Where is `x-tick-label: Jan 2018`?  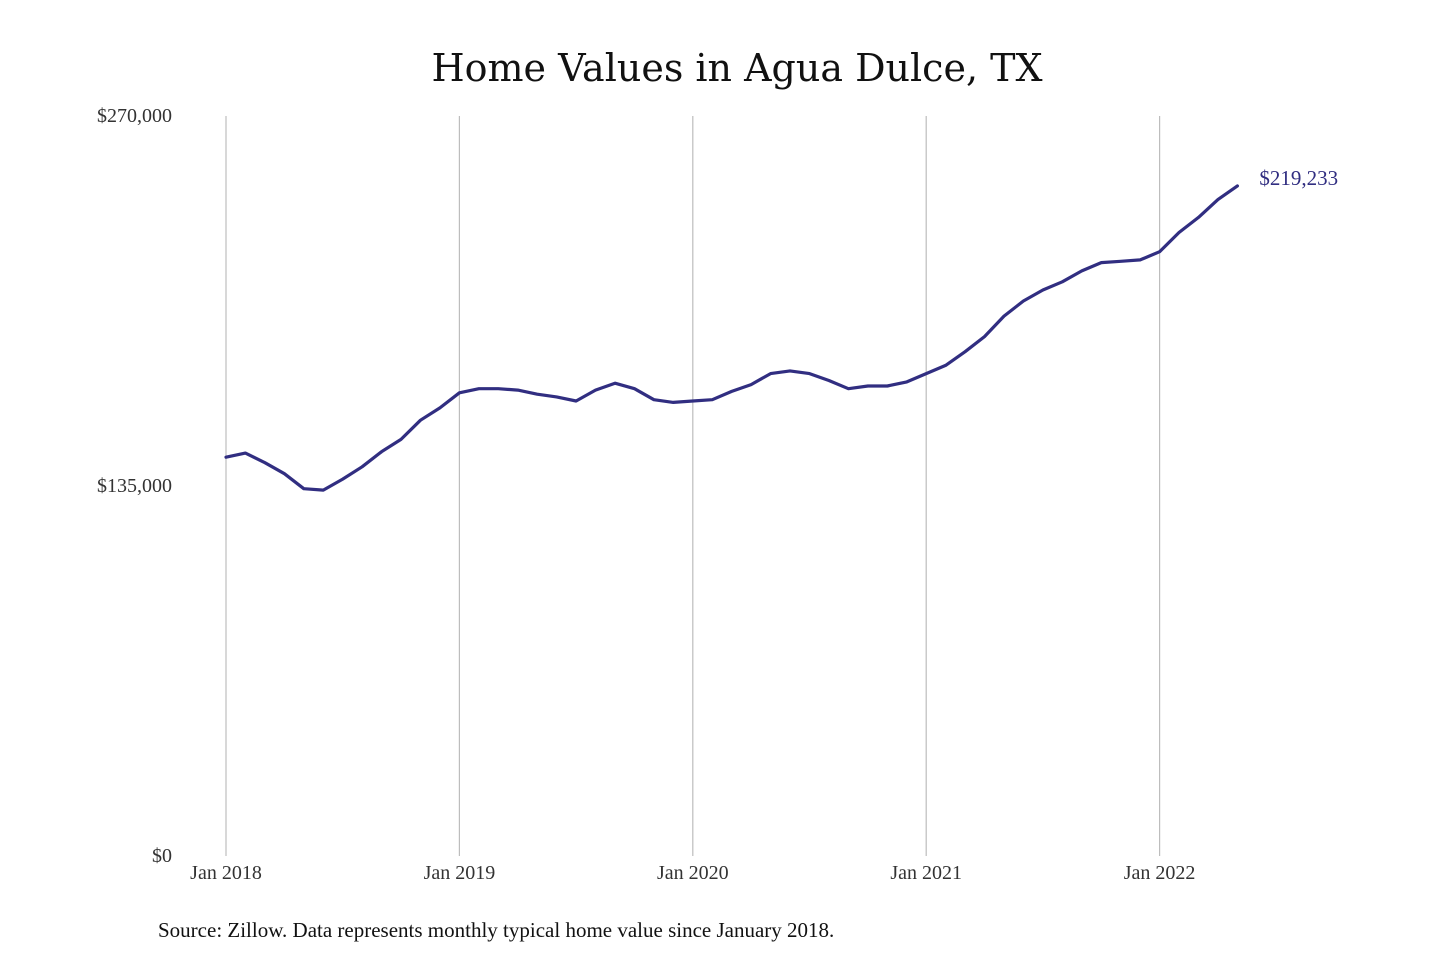
x-tick-label: Jan 2018 is located at coordinates (226, 873).